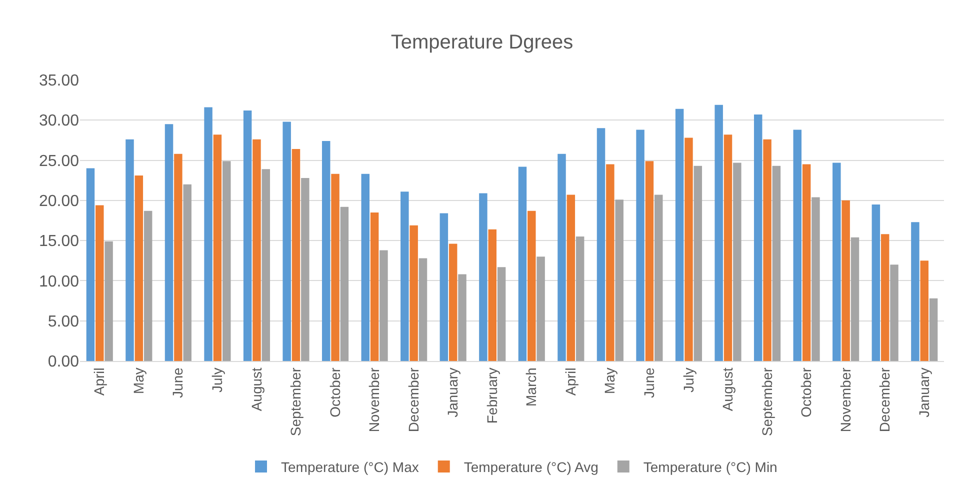  What do you see at coordinates (531, 387) in the screenshot?
I see `x-tick-label: March` at bounding box center [531, 387].